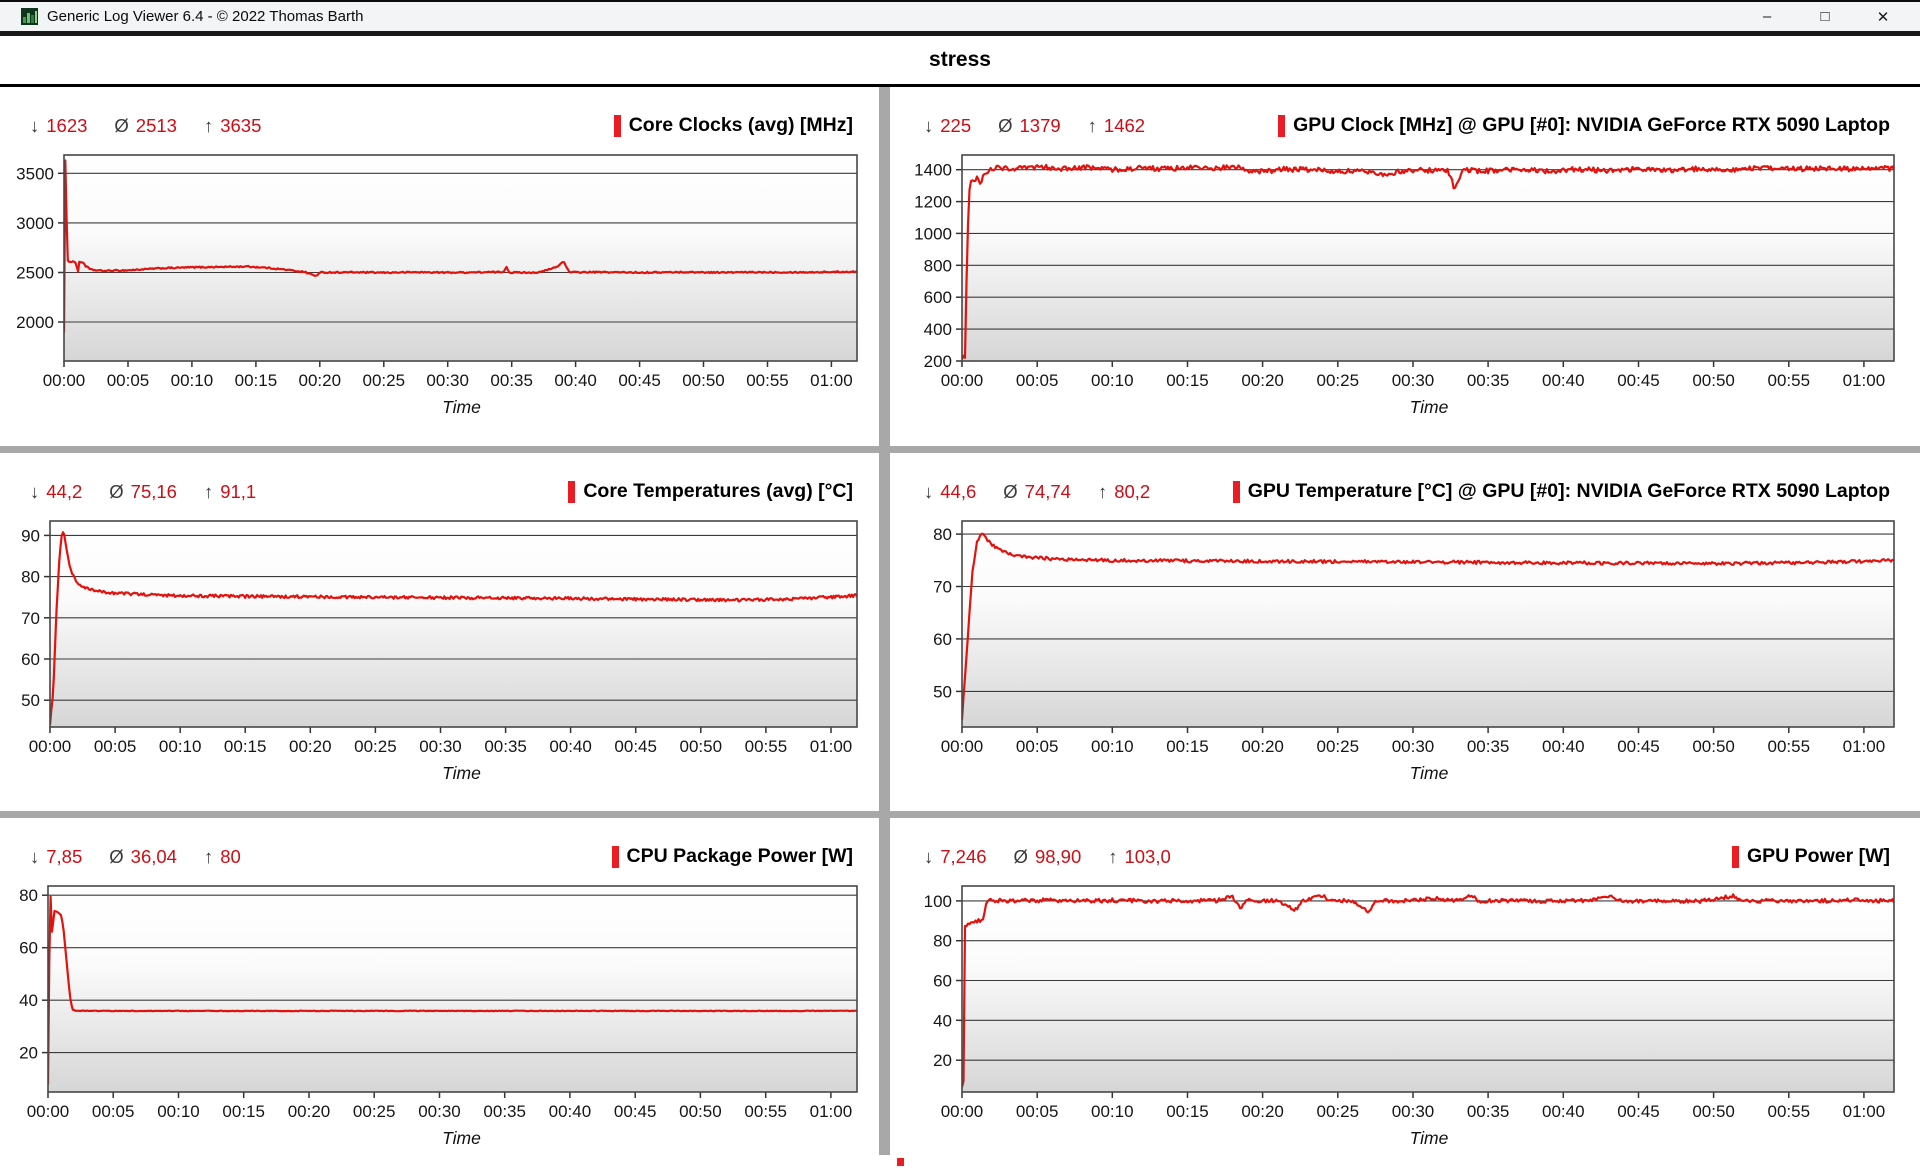 Image resolution: width=1920 pixels, height=1175 pixels. What do you see at coordinates (933, 170) in the screenshot?
I see `svg-text: 1400` at bounding box center [933, 170].